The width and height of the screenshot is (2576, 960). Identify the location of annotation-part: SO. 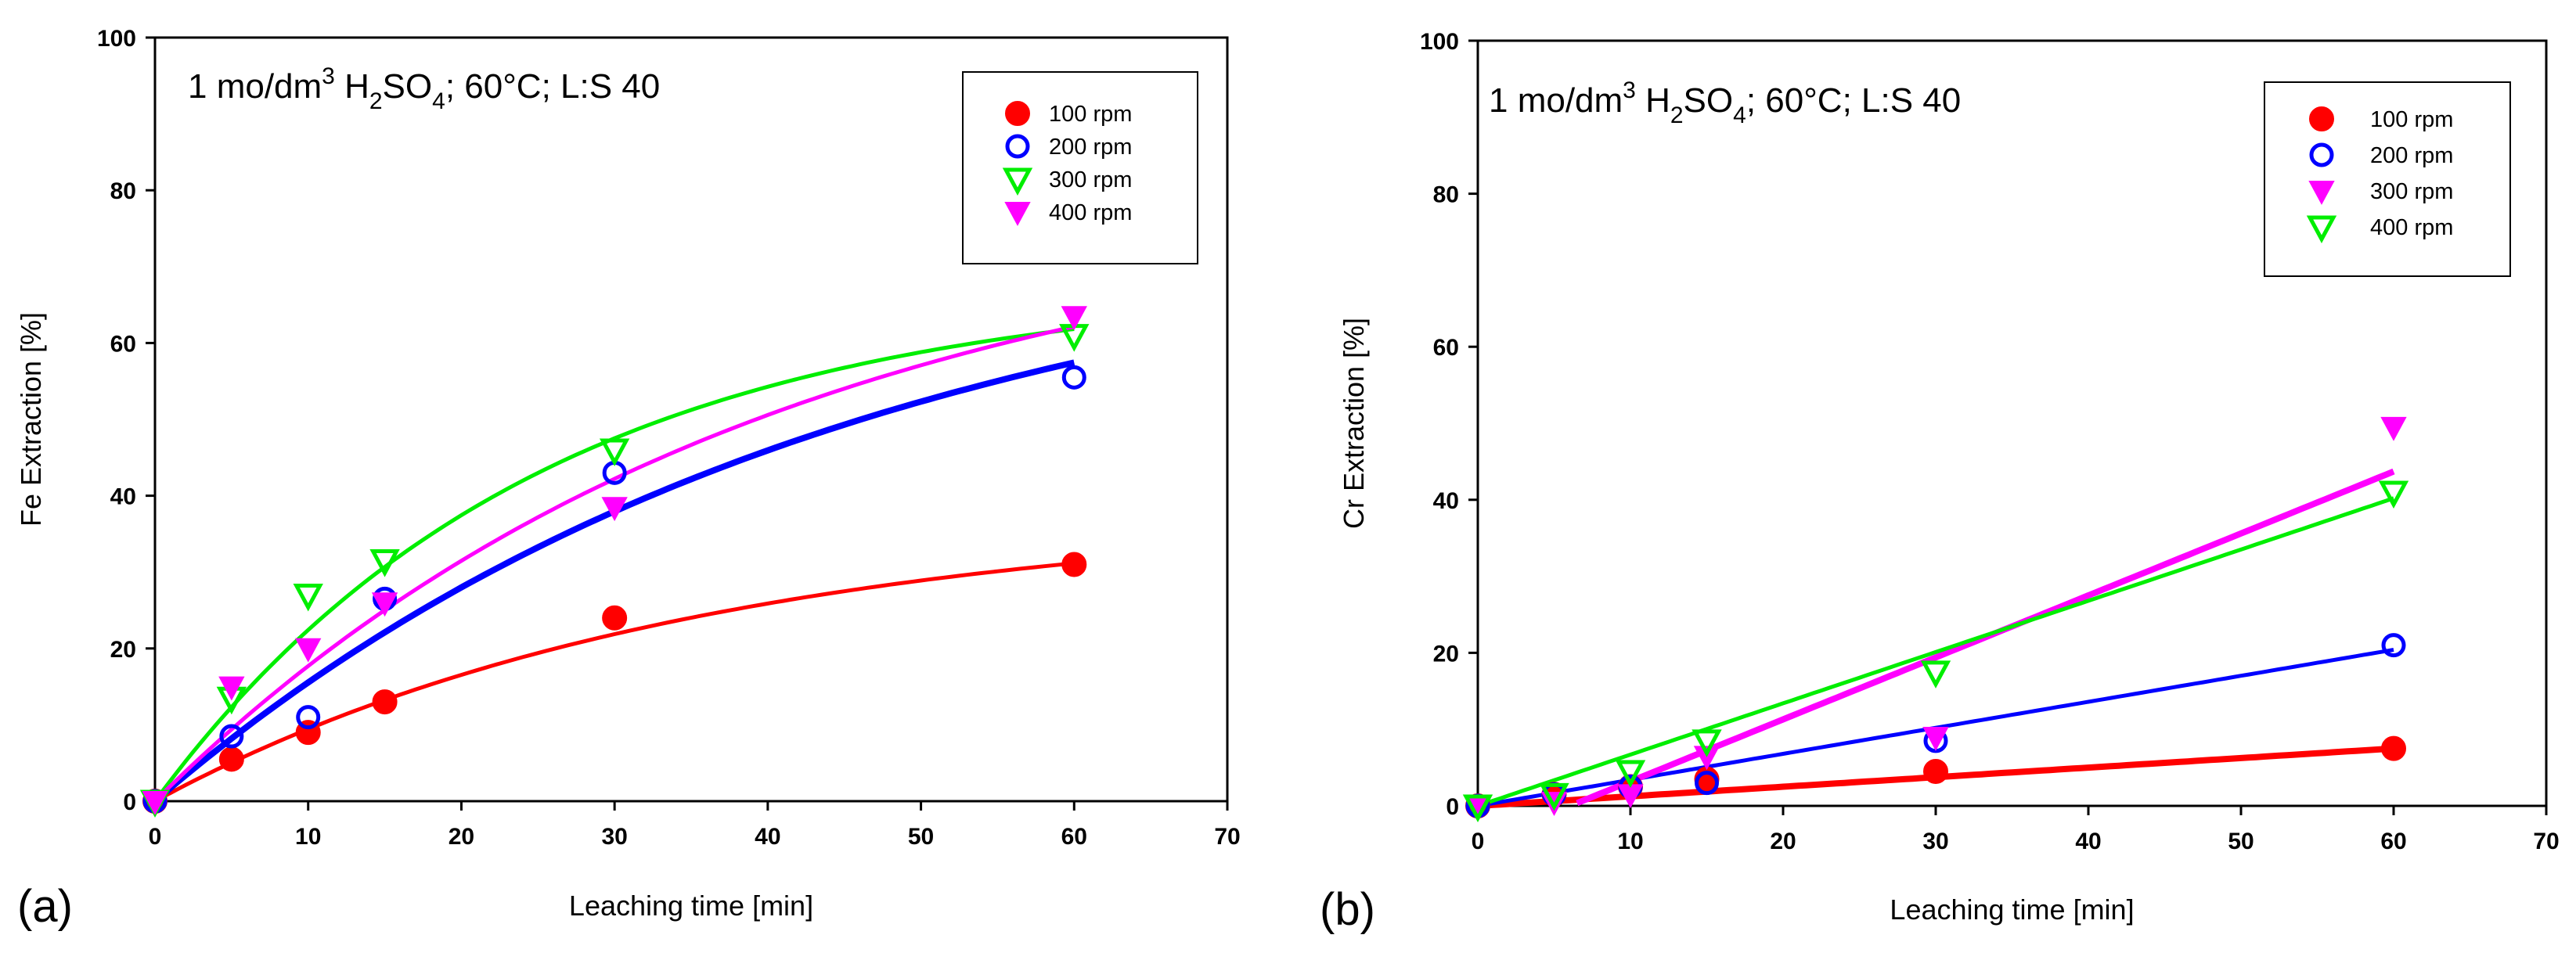
(1709, 100).